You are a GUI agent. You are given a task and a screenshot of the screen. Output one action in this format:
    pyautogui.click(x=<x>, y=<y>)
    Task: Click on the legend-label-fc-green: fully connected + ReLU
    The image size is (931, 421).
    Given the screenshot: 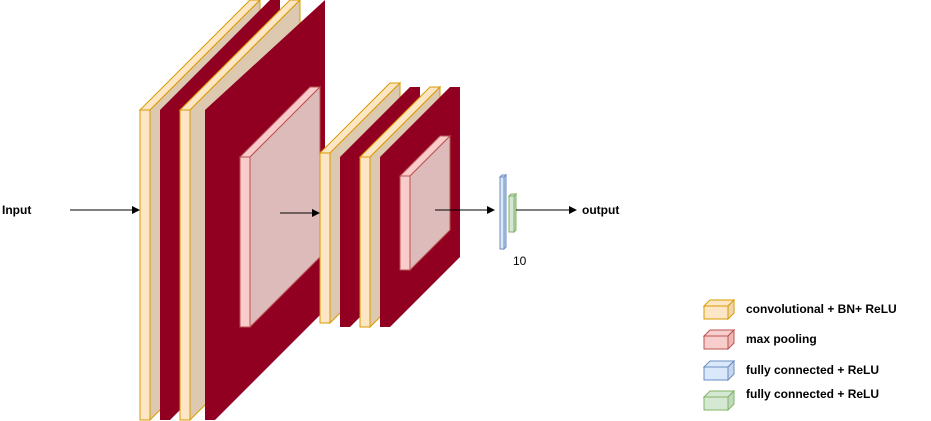 What is the action you would take?
    pyautogui.click(x=812, y=394)
    